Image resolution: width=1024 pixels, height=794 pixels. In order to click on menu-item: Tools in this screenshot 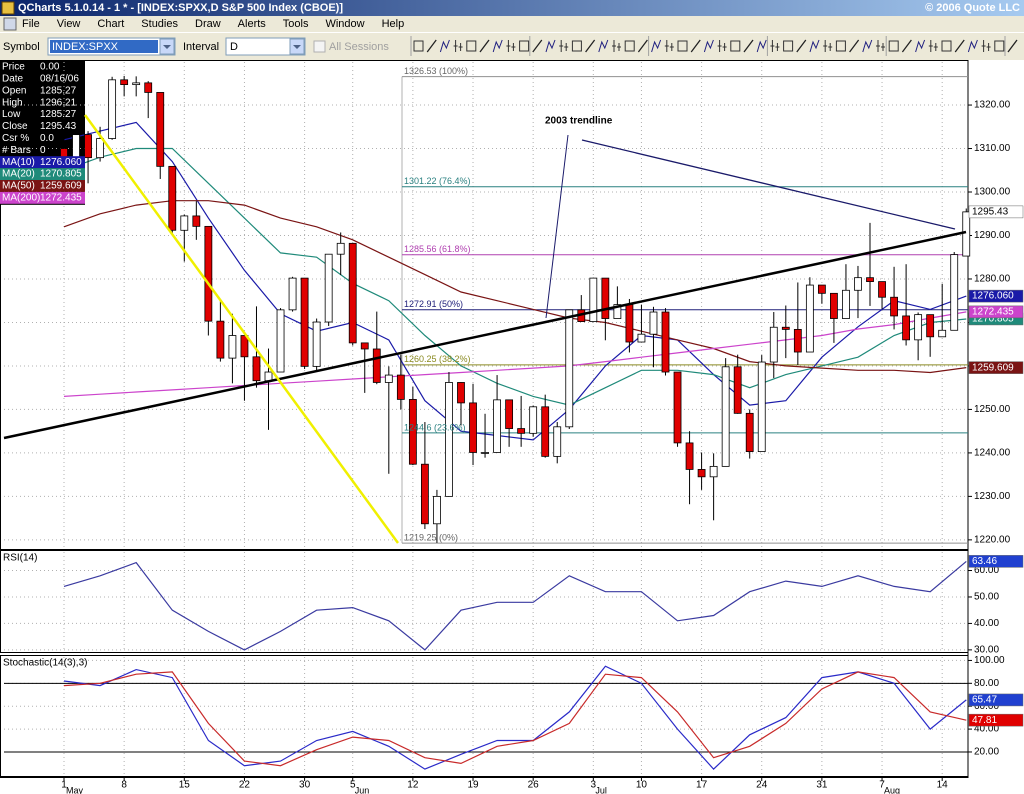, I will do `click(296, 24)`.